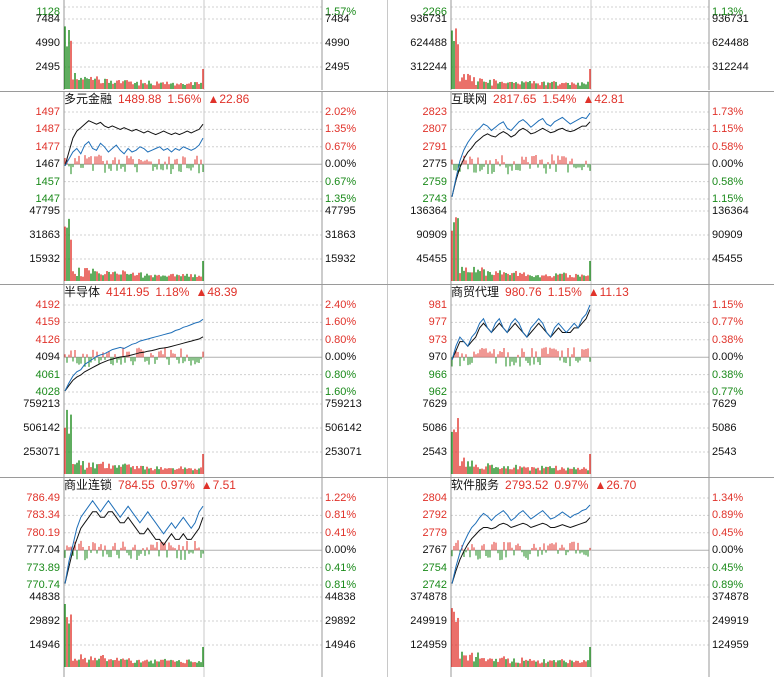 Image resolution: width=774 pixels, height=677 pixels. What do you see at coordinates (218, 485) in the screenshot?
I see `sector-change: ▲7.51` at bounding box center [218, 485].